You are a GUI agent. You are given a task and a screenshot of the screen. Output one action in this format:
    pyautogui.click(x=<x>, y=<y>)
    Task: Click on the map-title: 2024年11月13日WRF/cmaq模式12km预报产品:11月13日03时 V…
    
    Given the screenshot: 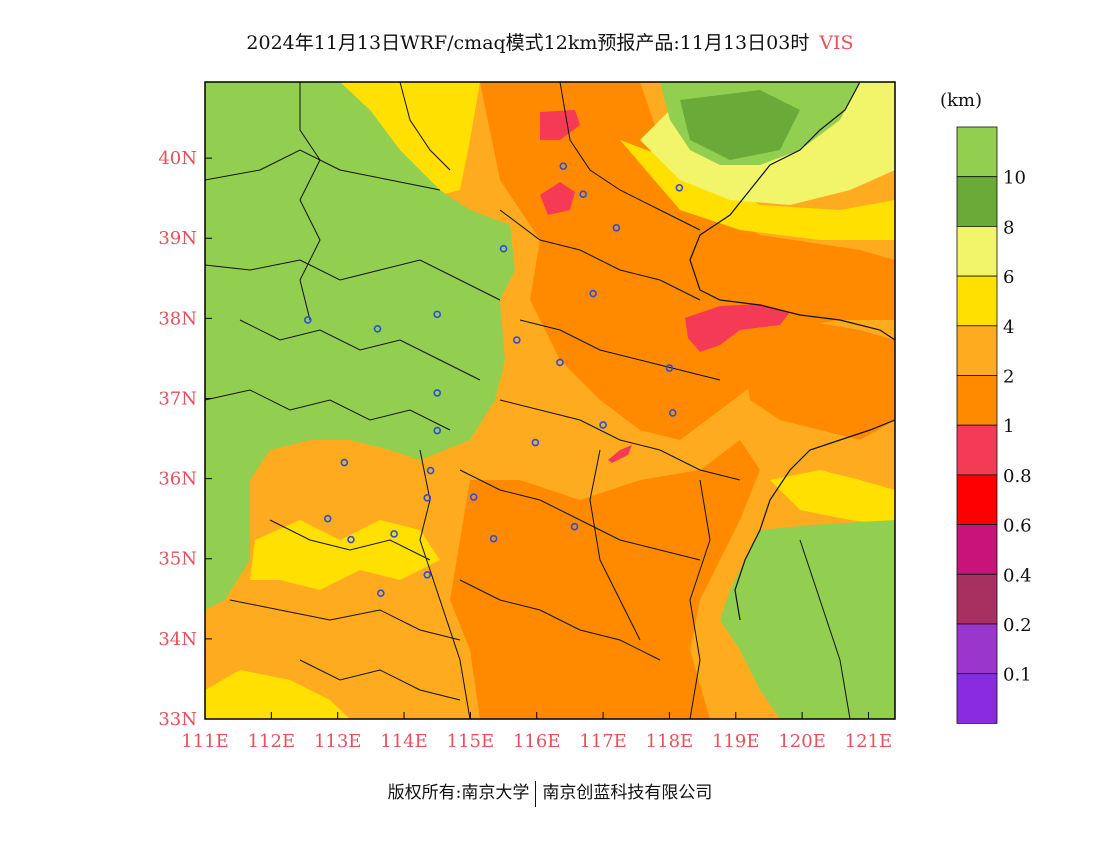 What is the action you would take?
    pyautogui.click(x=550, y=41)
    